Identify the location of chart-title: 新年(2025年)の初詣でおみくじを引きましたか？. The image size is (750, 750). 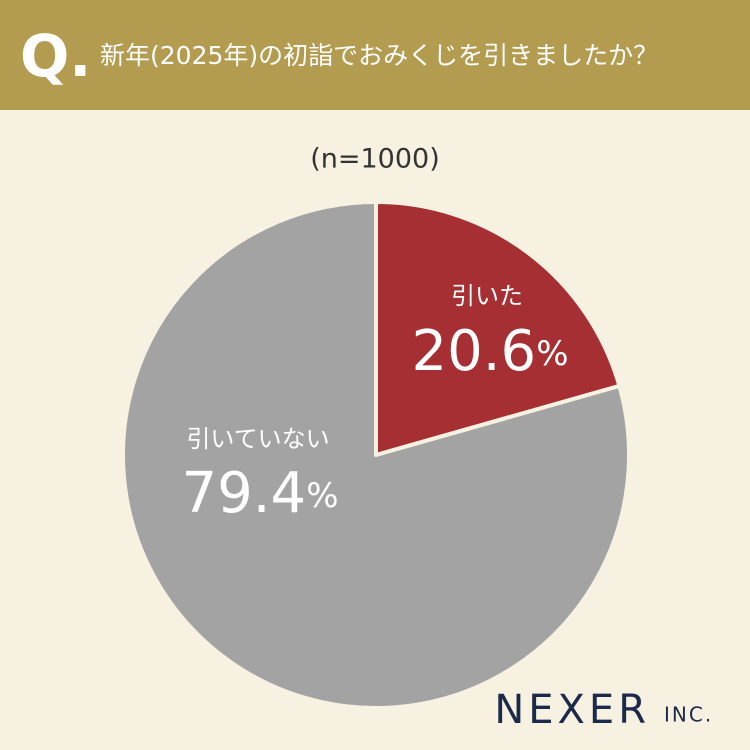
(379, 55).